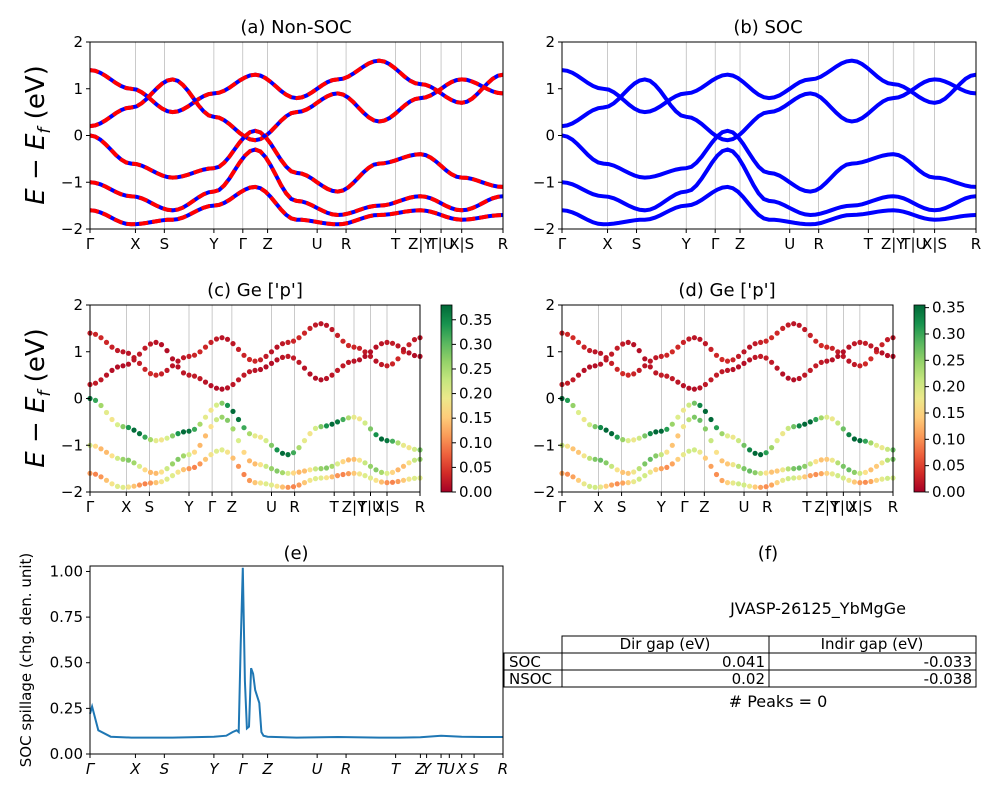 The width and height of the screenshot is (1000, 800). Describe the element at coordinates (317, 769) in the screenshot. I see `xtick-label: U` at that location.